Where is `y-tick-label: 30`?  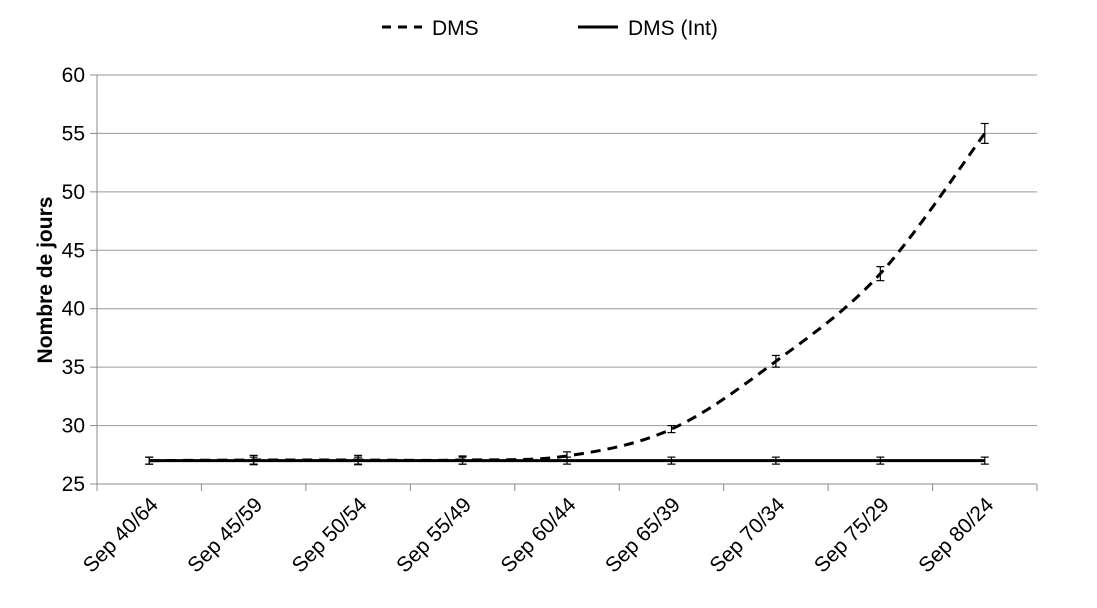
y-tick-label: 30 is located at coordinates (73, 426).